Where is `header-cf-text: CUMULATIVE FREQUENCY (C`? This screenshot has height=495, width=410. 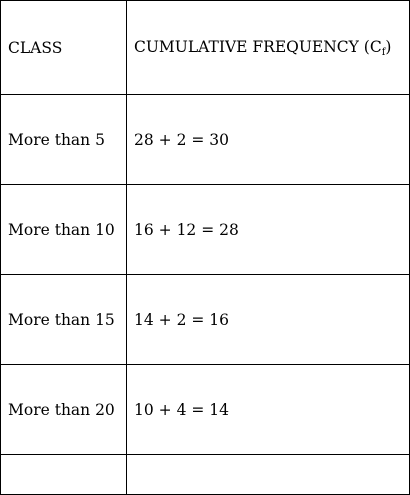 header-cf-text: CUMULATIVE FREQUENCY (C is located at coordinates (258, 46).